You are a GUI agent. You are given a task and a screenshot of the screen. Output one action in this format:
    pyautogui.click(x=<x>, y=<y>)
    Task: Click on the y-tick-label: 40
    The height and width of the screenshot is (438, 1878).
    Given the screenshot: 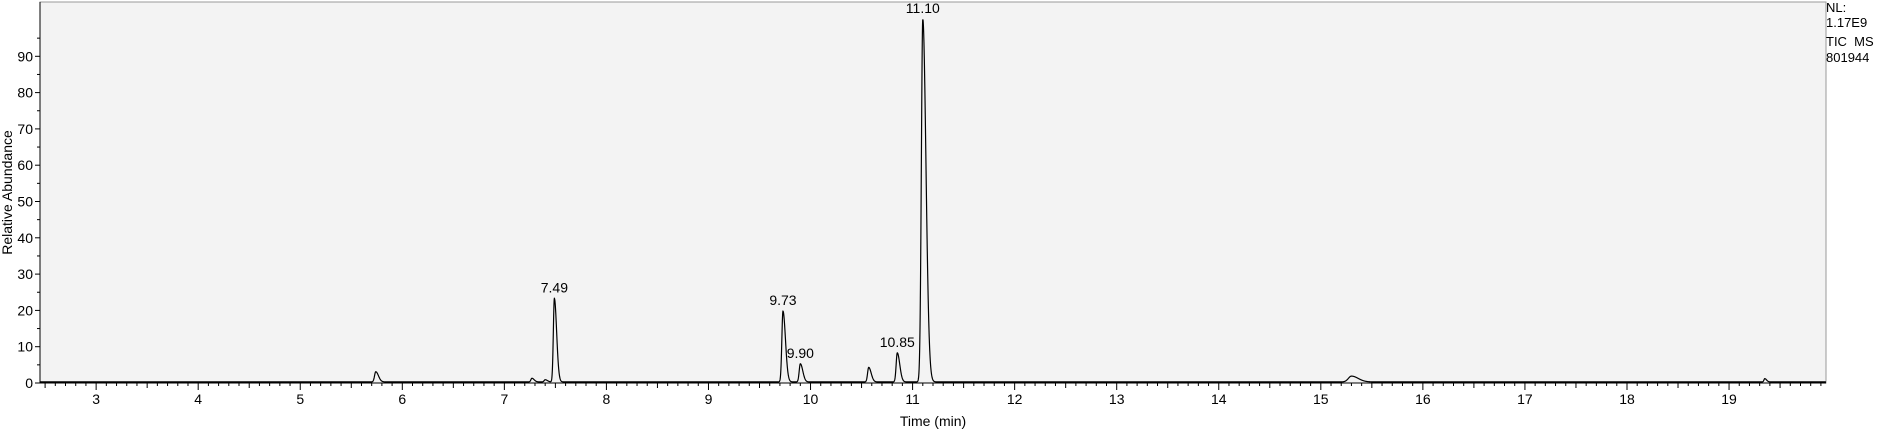 What is the action you would take?
    pyautogui.click(x=25, y=238)
    